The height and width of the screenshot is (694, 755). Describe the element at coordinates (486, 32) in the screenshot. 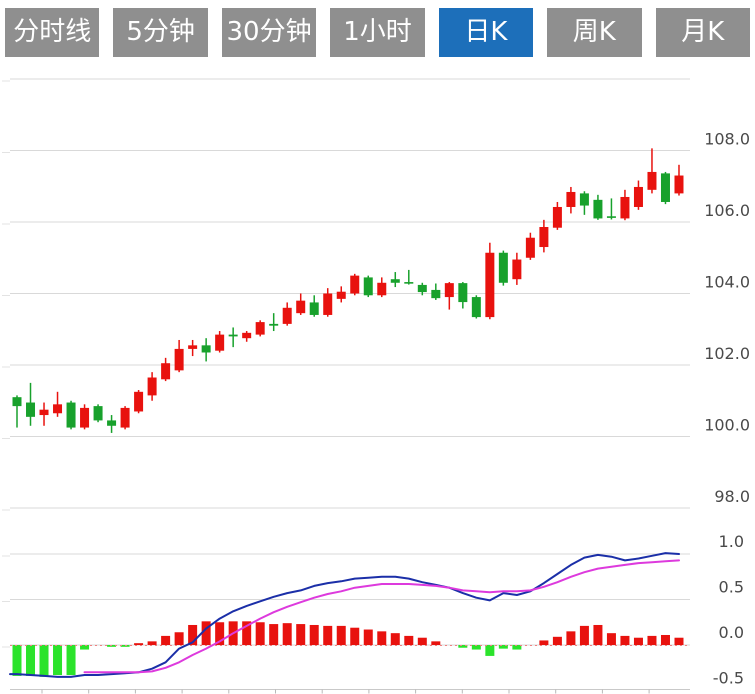

I see `tab-daily-k: 日K` at that location.